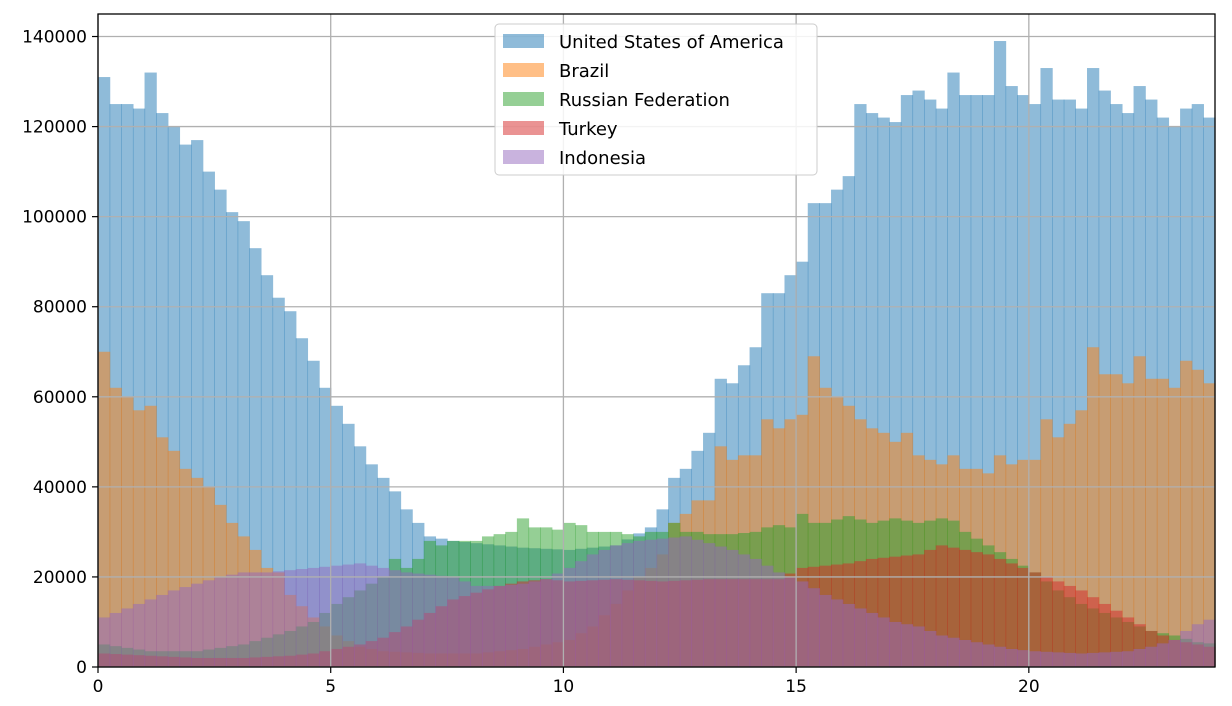  What do you see at coordinates (60, 308) in the screenshot?
I see `y-tick-label: 80000` at bounding box center [60, 308].